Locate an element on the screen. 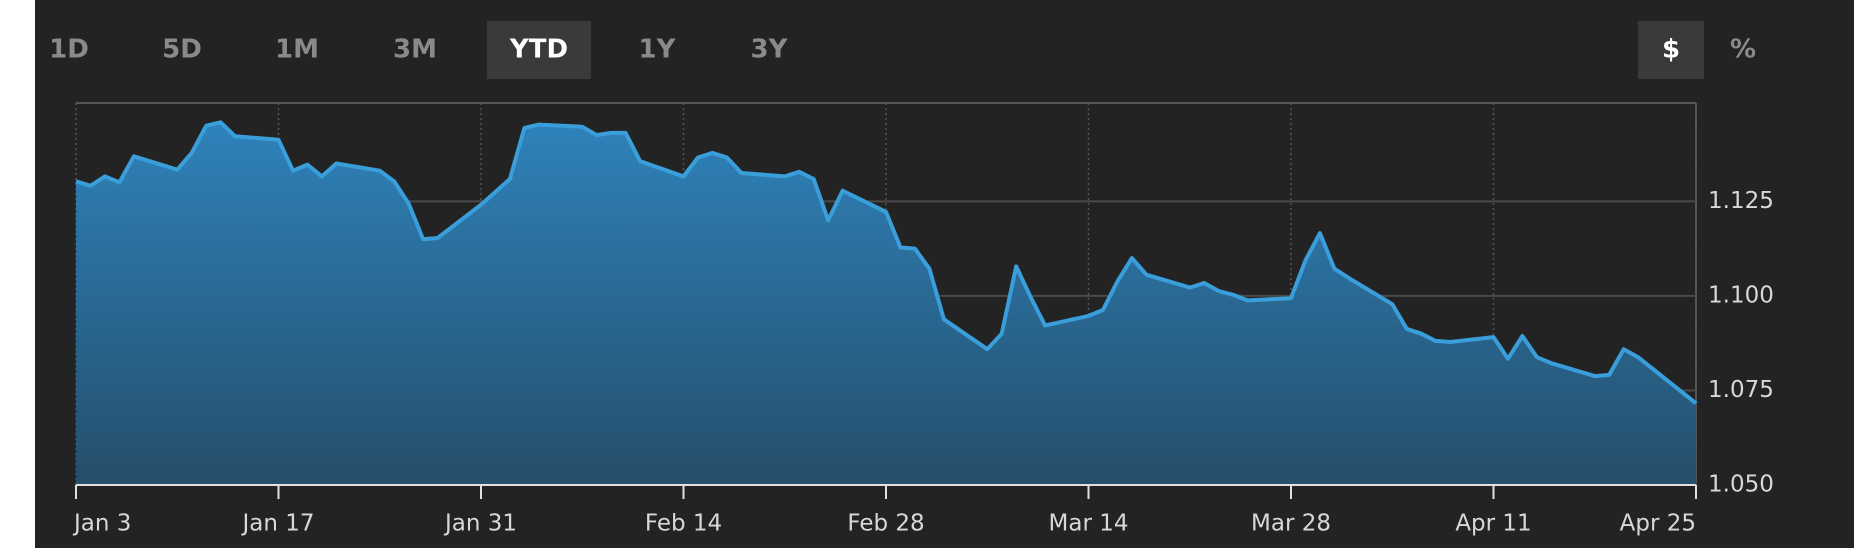  x-tick-label: Jan 31 is located at coordinates (480, 524).